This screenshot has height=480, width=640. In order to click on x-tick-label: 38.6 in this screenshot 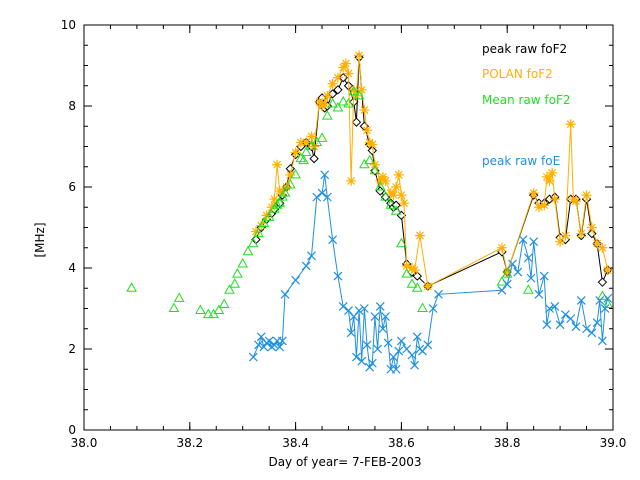, I will do `click(401, 443)`.